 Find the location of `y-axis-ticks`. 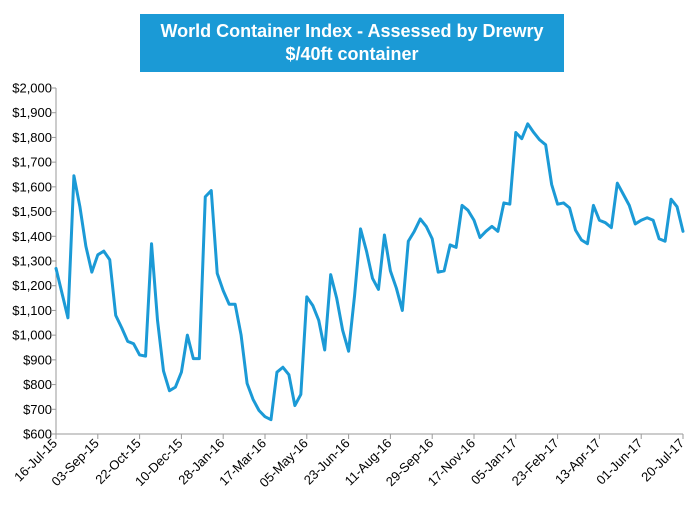

y-axis-ticks is located at coordinates (54, 261).